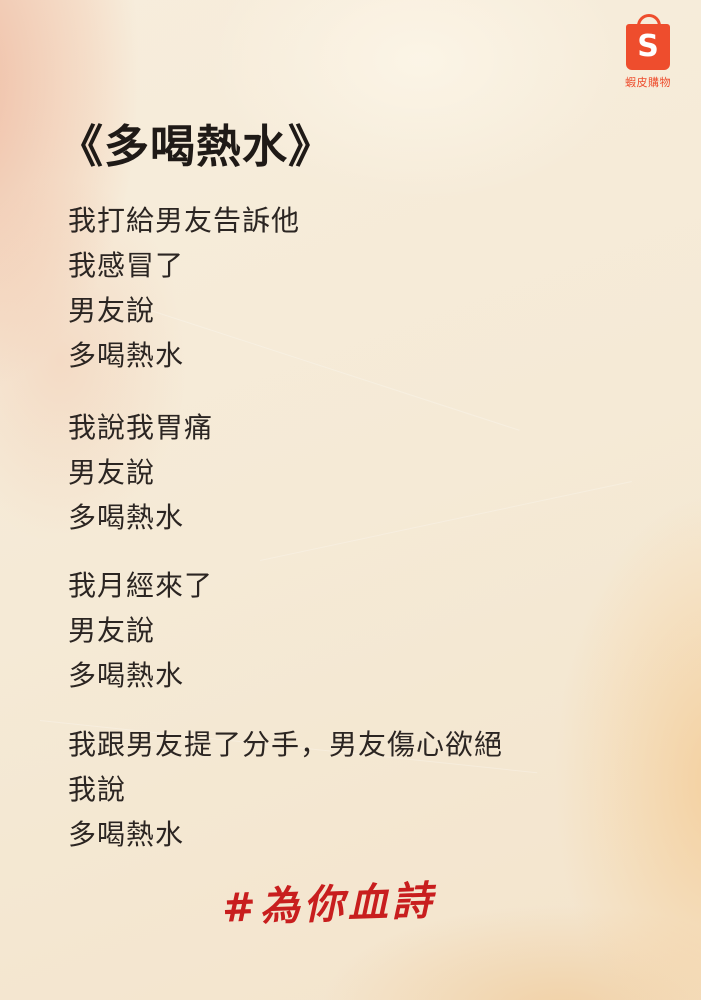 This screenshot has width=701, height=1000. What do you see at coordinates (126, 265) in the screenshot?
I see `poem-line: 我感冒了` at bounding box center [126, 265].